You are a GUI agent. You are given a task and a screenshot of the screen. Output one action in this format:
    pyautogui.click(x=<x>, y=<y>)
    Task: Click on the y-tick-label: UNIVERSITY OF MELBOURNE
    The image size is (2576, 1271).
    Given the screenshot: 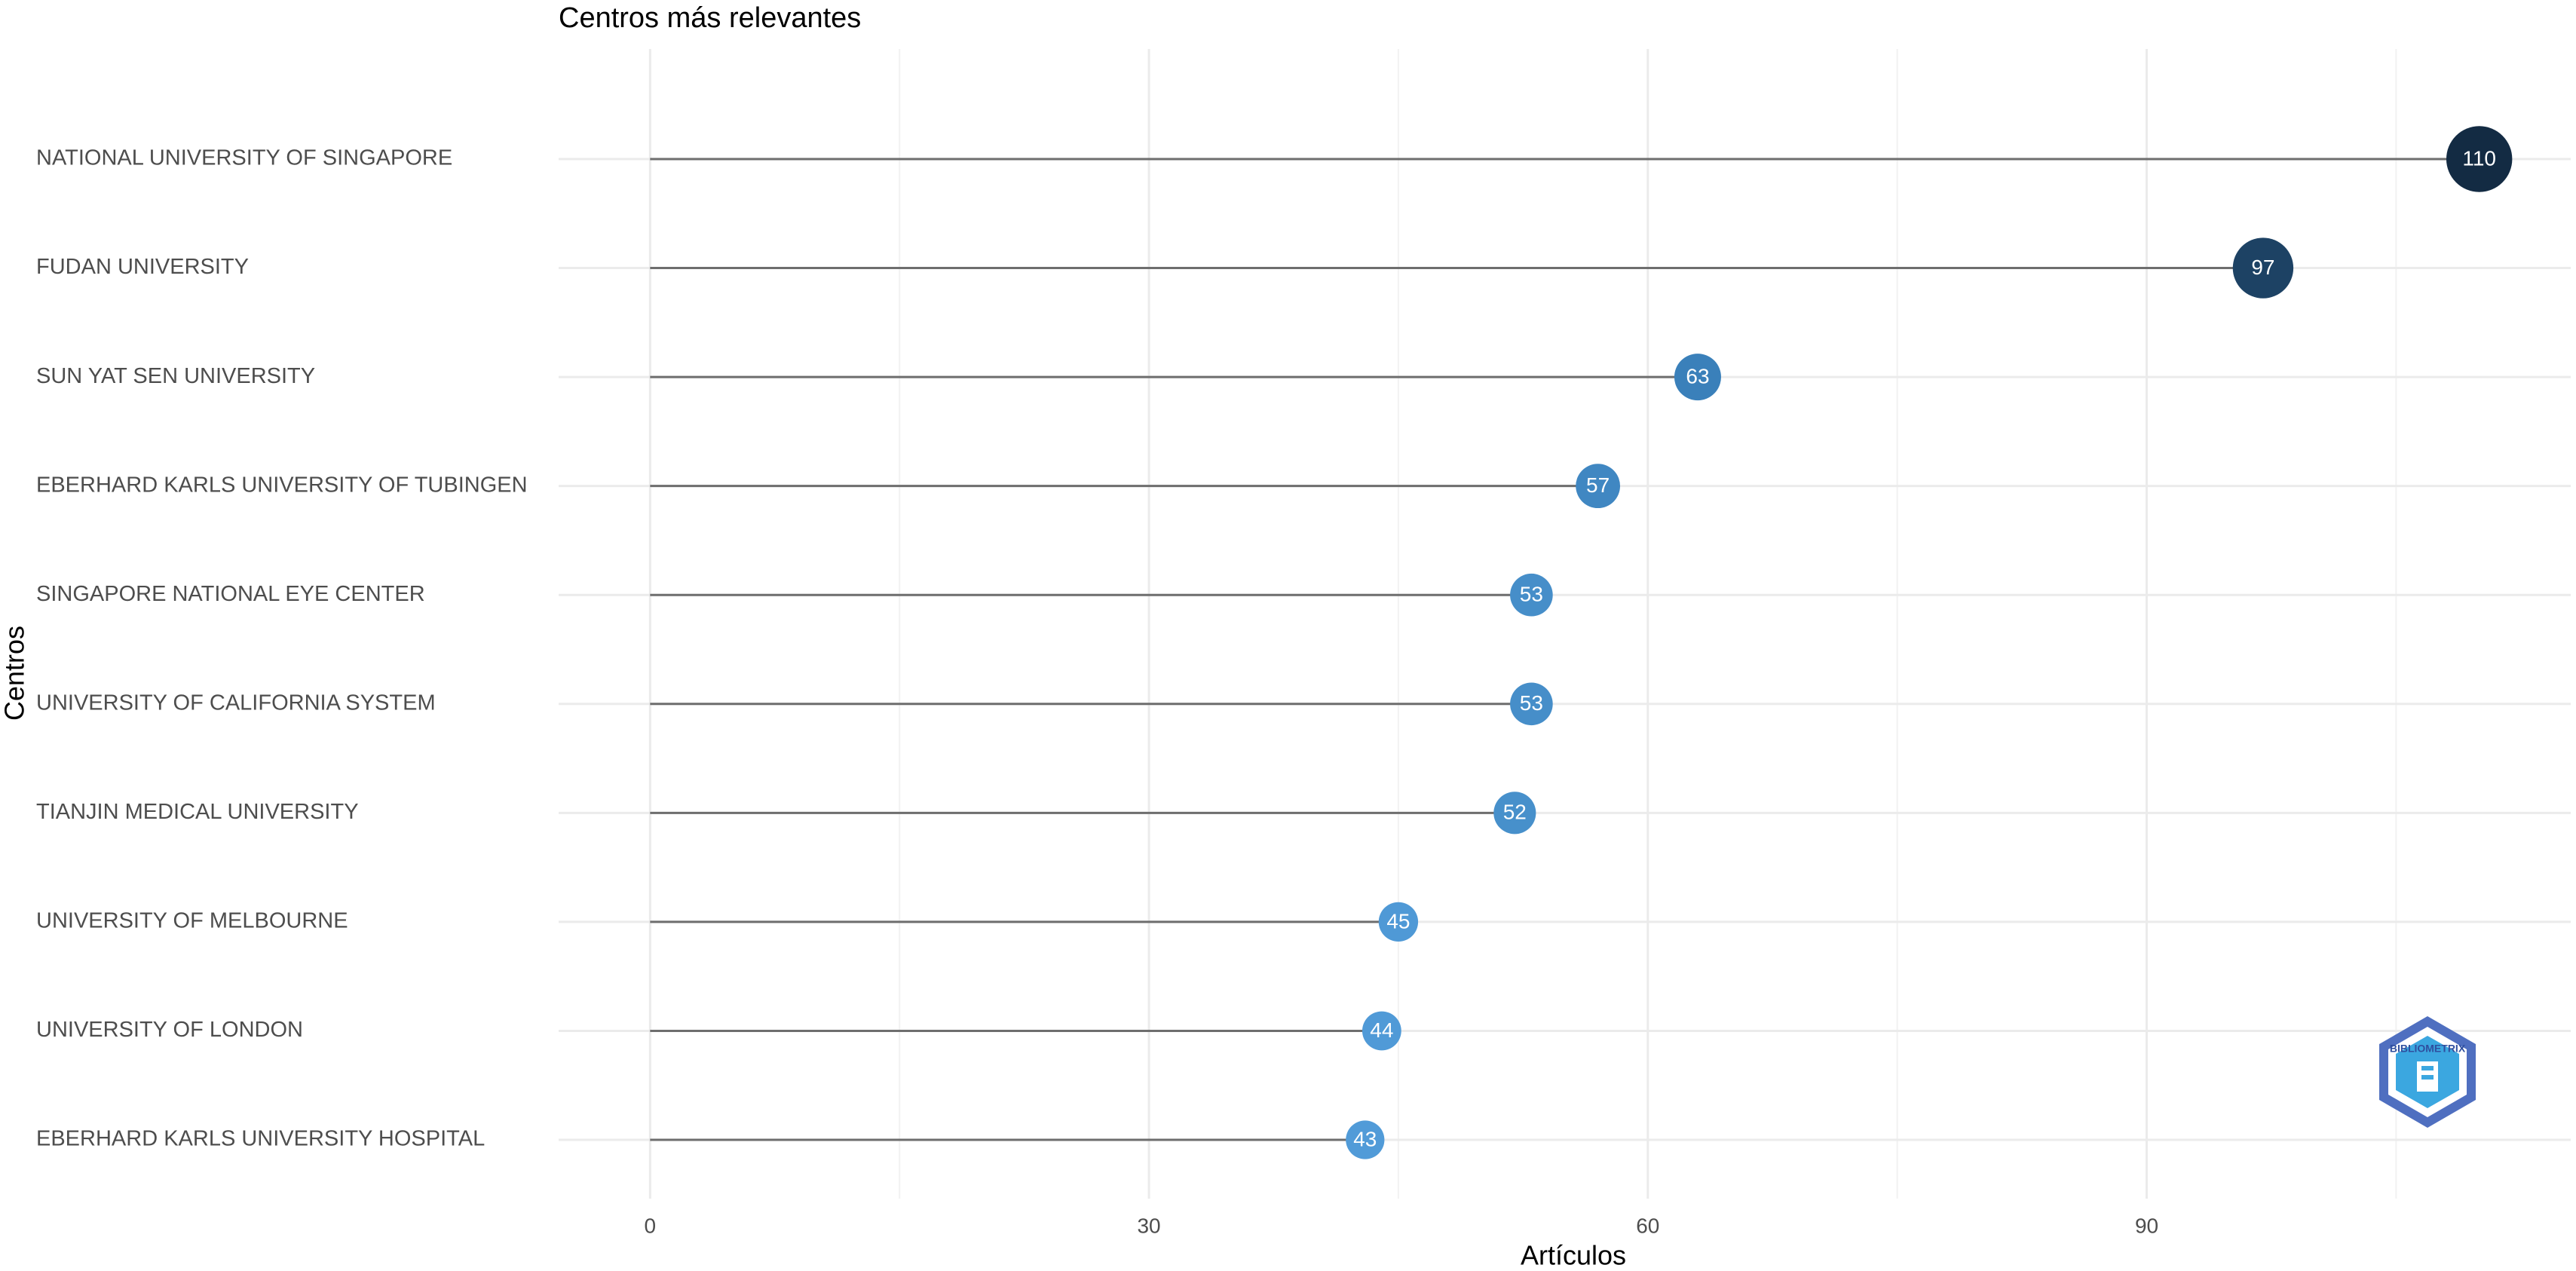 What is the action you would take?
    pyautogui.click(x=192, y=921)
    